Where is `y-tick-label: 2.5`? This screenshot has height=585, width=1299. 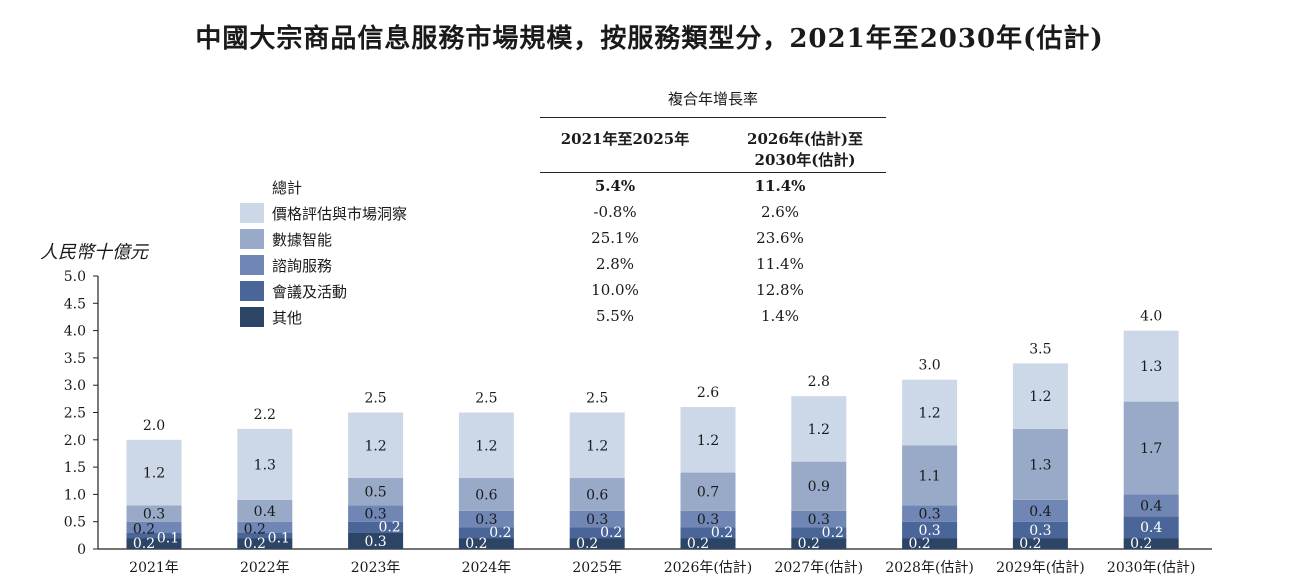
y-tick-label: 2.5 is located at coordinates (75, 414).